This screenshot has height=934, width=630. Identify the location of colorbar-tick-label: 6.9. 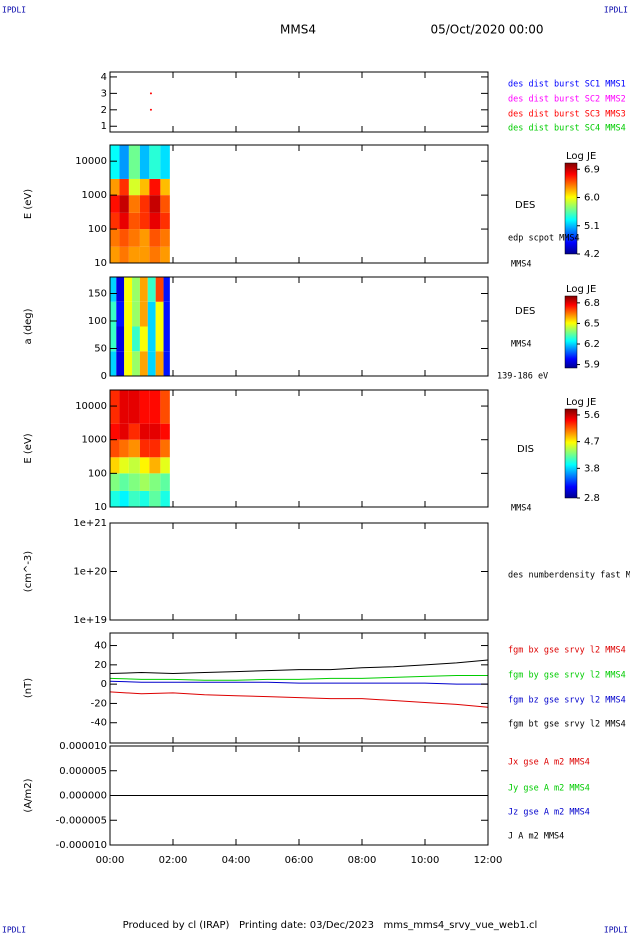
(592, 169).